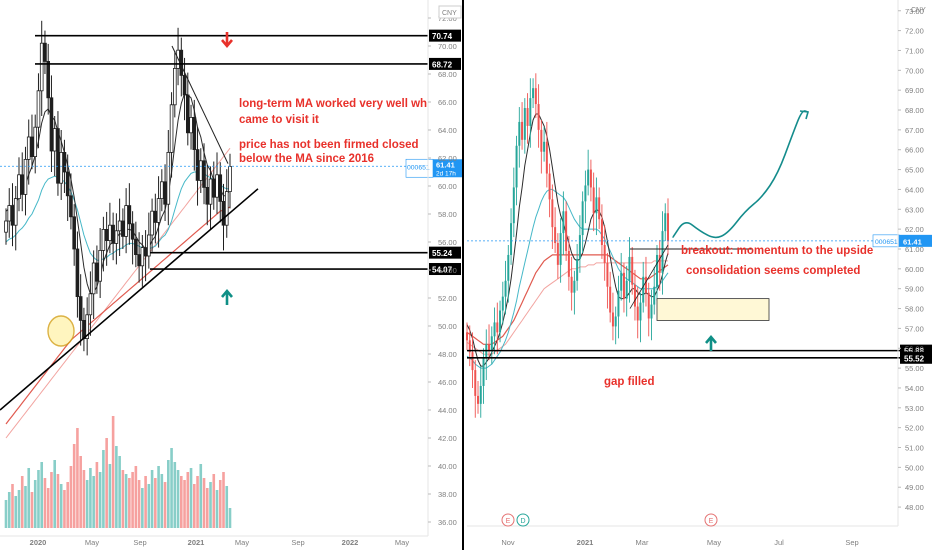 The height and width of the screenshot is (555, 932). I want to click on target-zone, so click(713, 309).